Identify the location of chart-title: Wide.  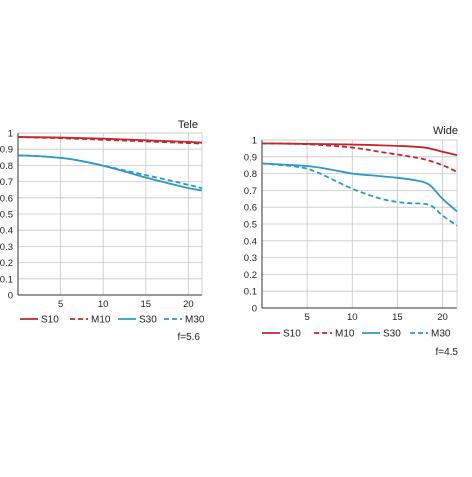
(445, 131).